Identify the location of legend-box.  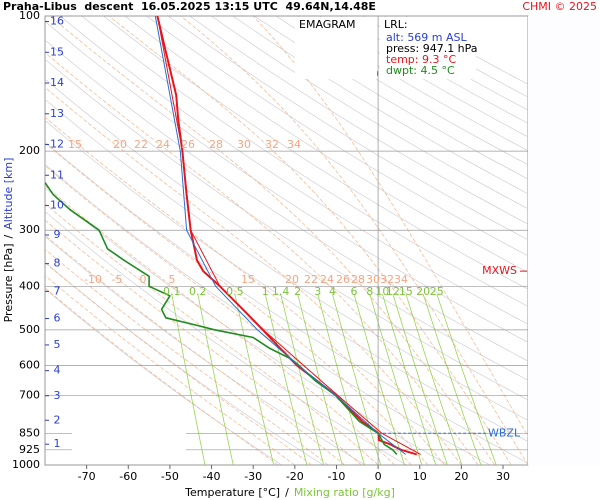
(336, 48).